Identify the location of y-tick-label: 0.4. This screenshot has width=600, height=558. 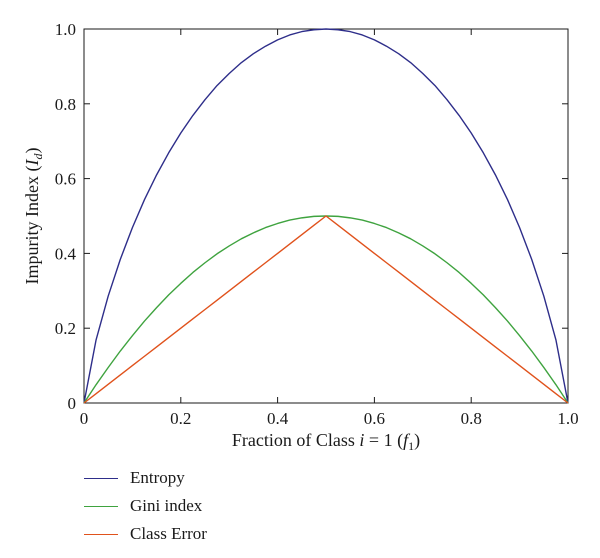
(66, 253).